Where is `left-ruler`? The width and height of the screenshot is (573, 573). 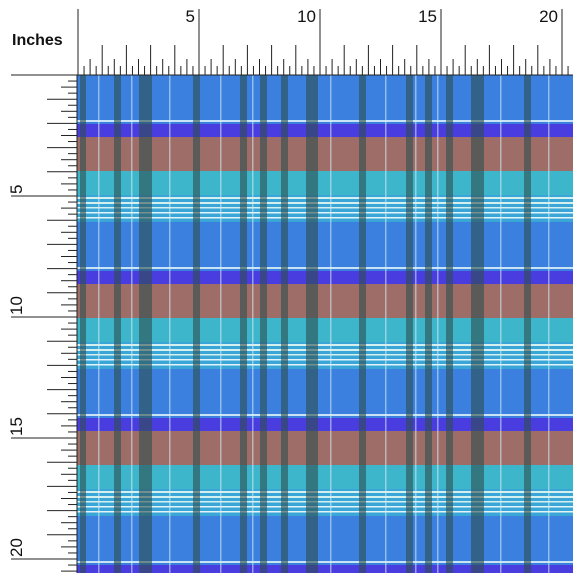
left-ruler is located at coordinates (38, 286).